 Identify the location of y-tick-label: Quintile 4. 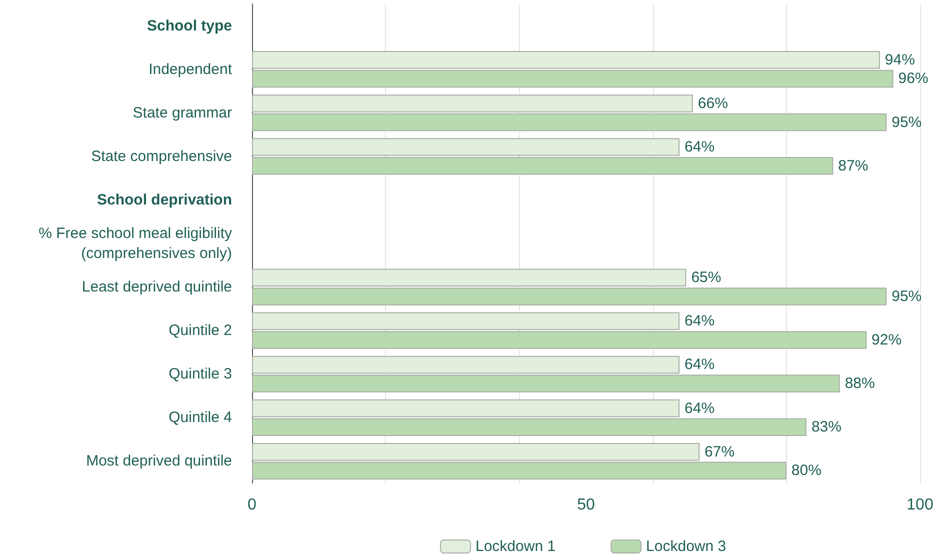
(200, 417).